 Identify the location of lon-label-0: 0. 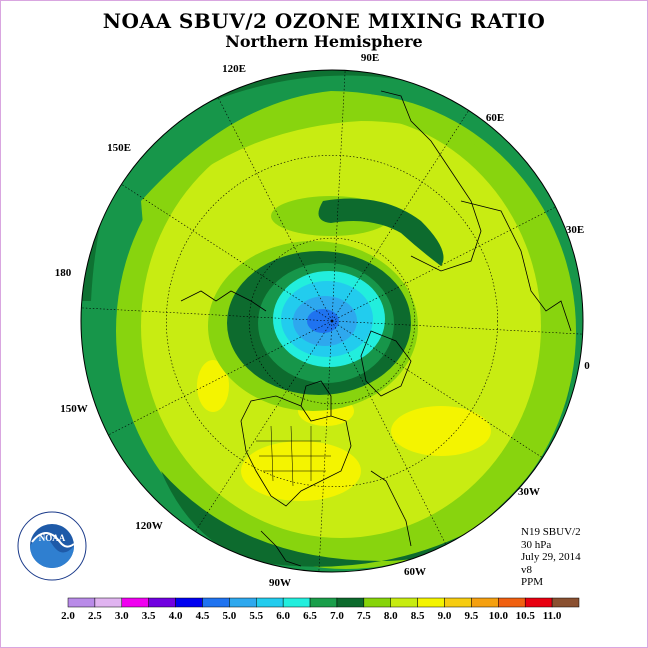
(587, 366).